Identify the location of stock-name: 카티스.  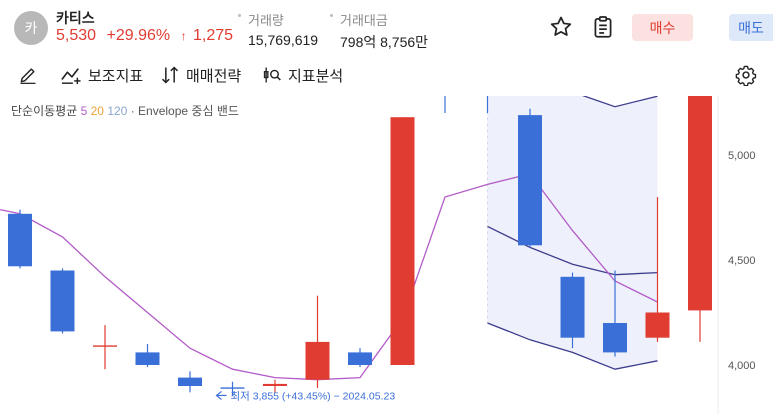
(75, 18).